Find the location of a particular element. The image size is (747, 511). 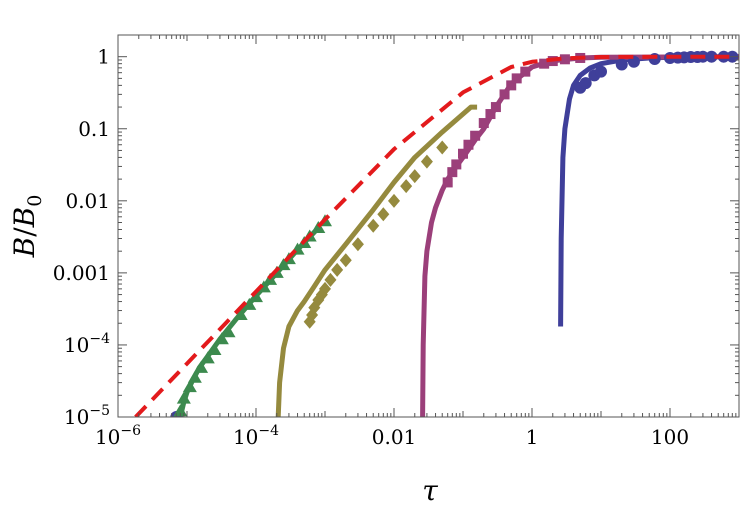

x-tick-label: 100 is located at coordinates (670, 437).